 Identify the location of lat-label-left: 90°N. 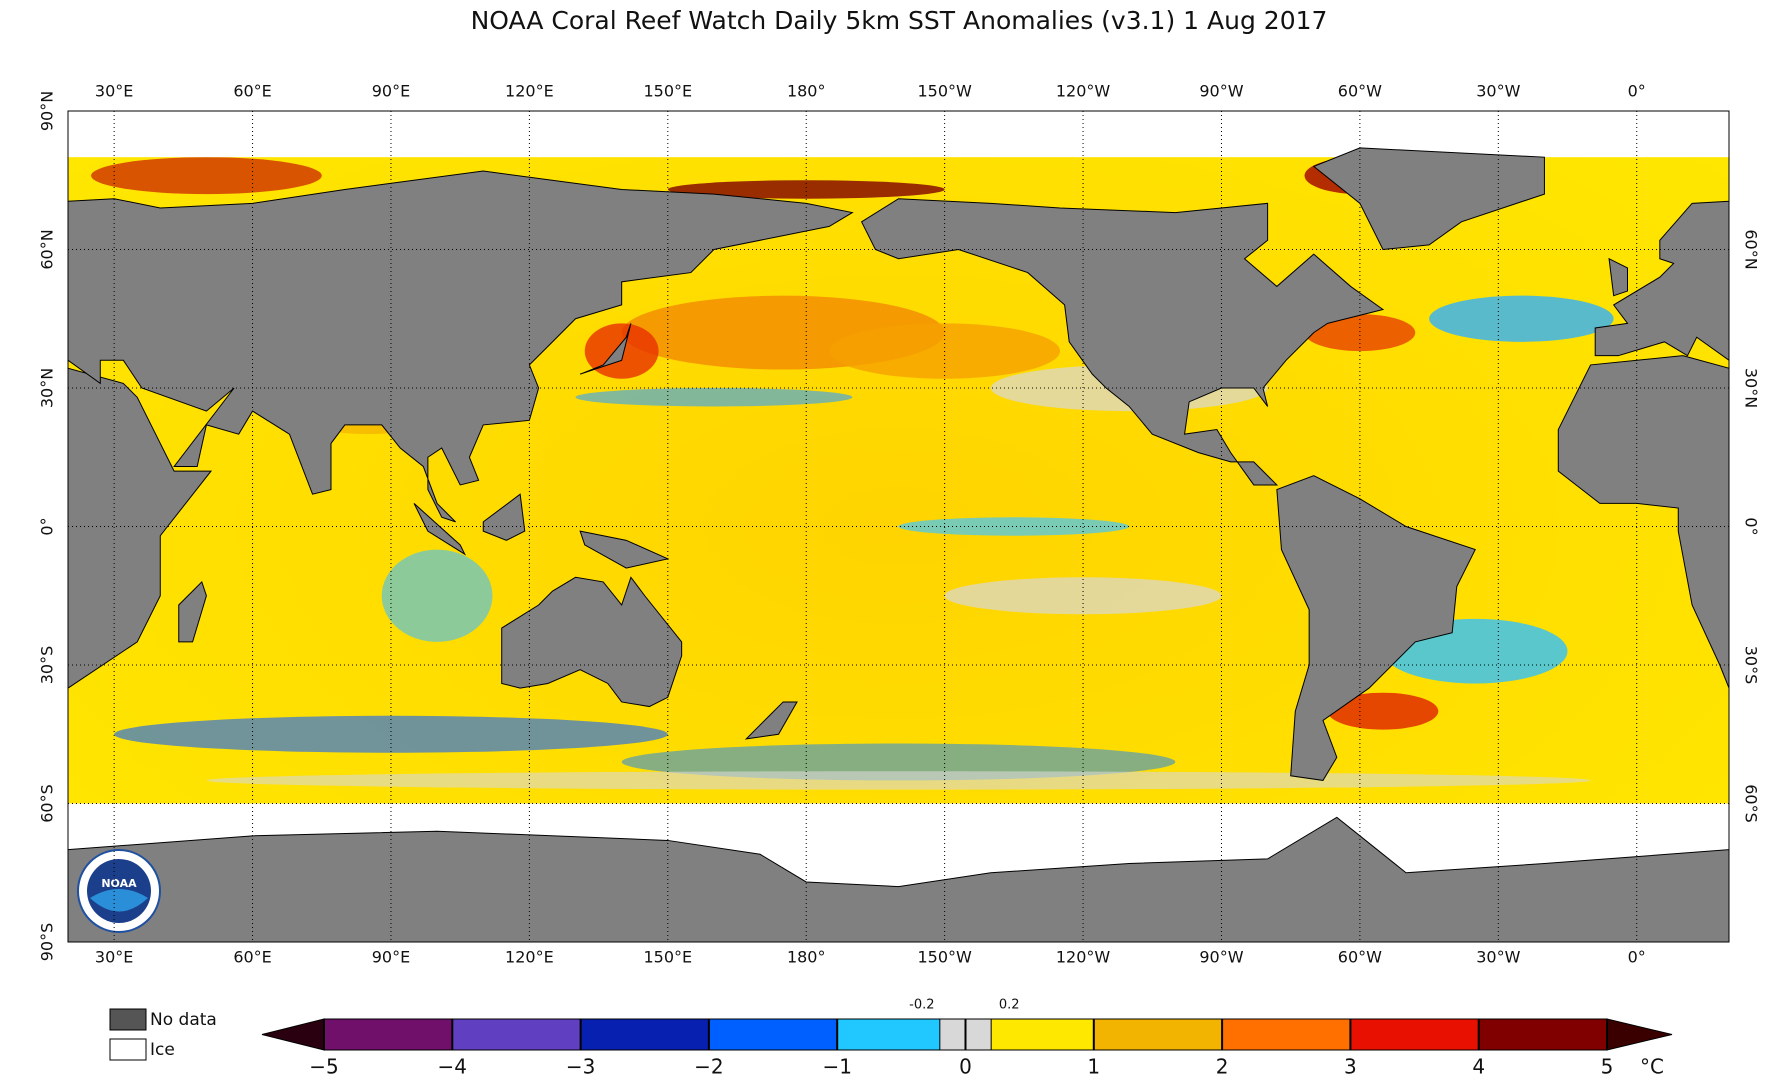
(47, 111).